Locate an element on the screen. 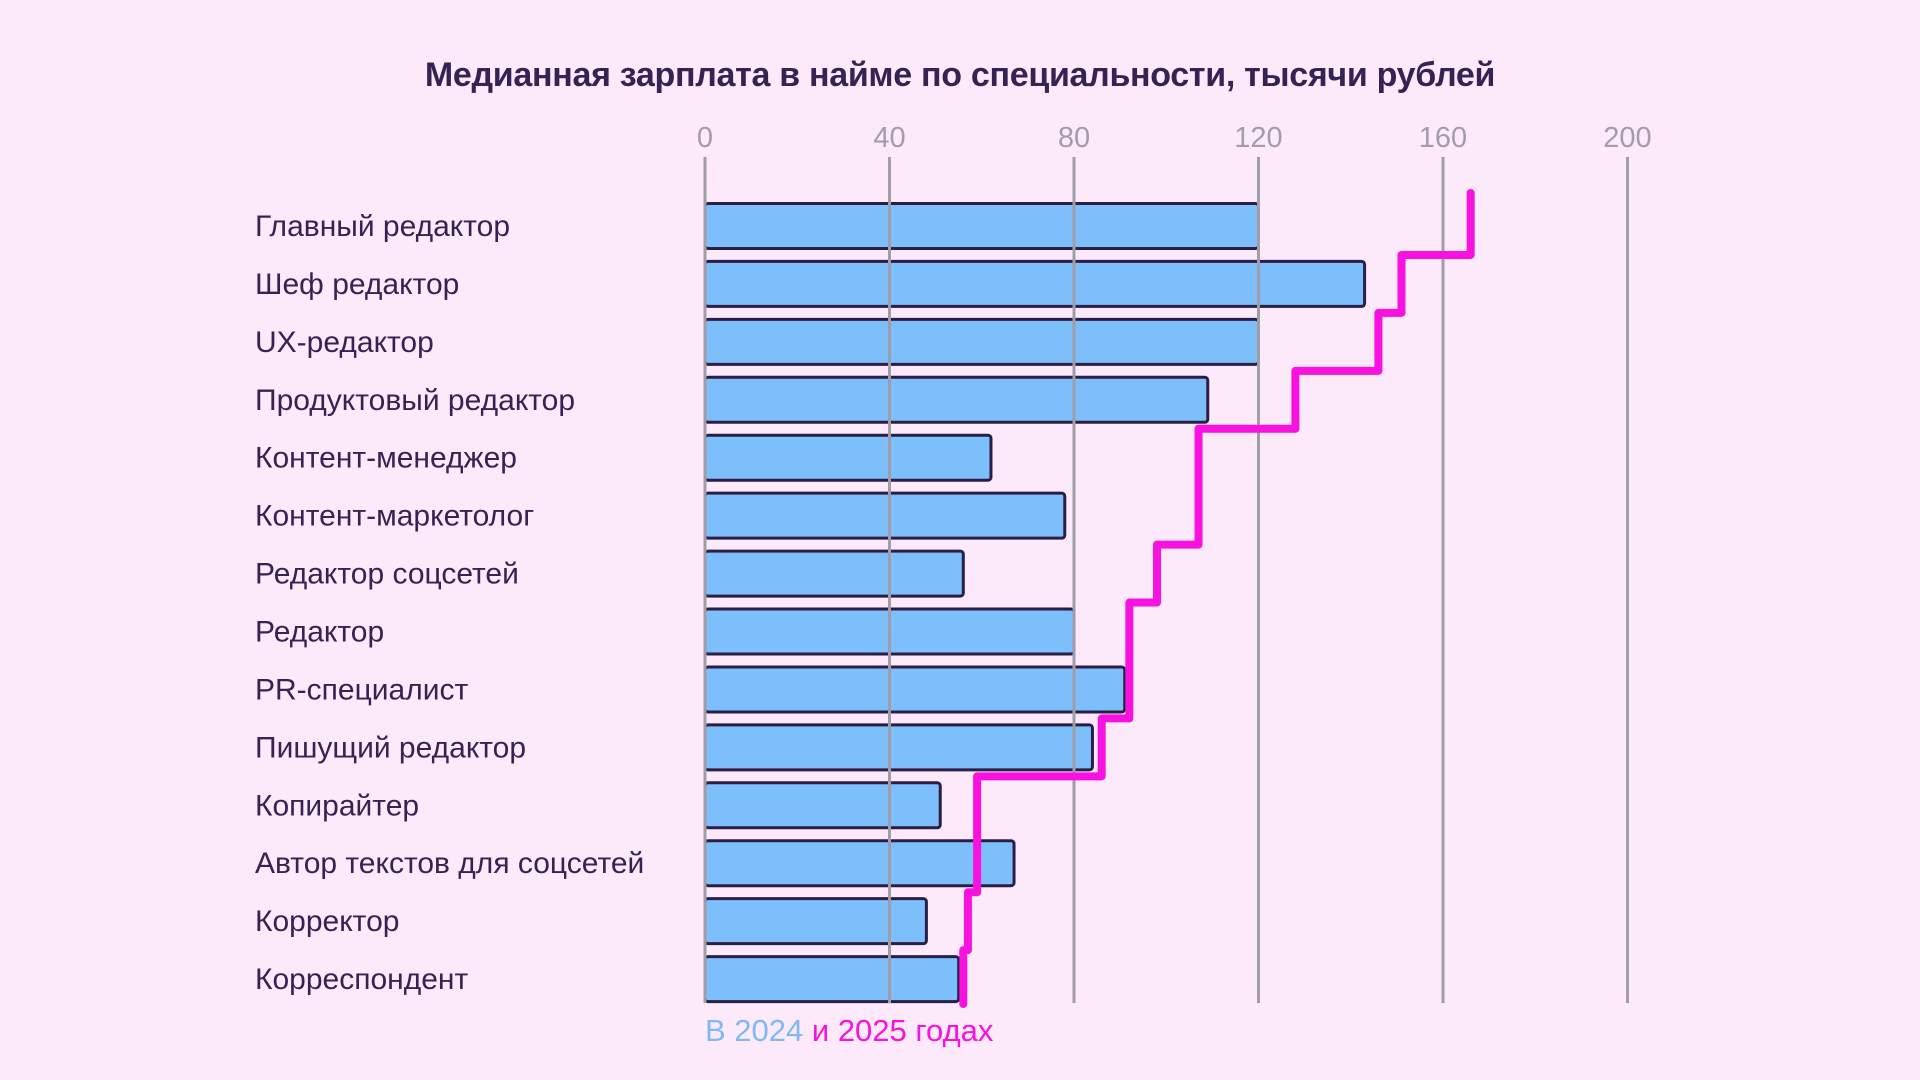 This screenshot has width=1920, height=1080. legend-2024-label: В 2024 is located at coordinates (754, 1030).